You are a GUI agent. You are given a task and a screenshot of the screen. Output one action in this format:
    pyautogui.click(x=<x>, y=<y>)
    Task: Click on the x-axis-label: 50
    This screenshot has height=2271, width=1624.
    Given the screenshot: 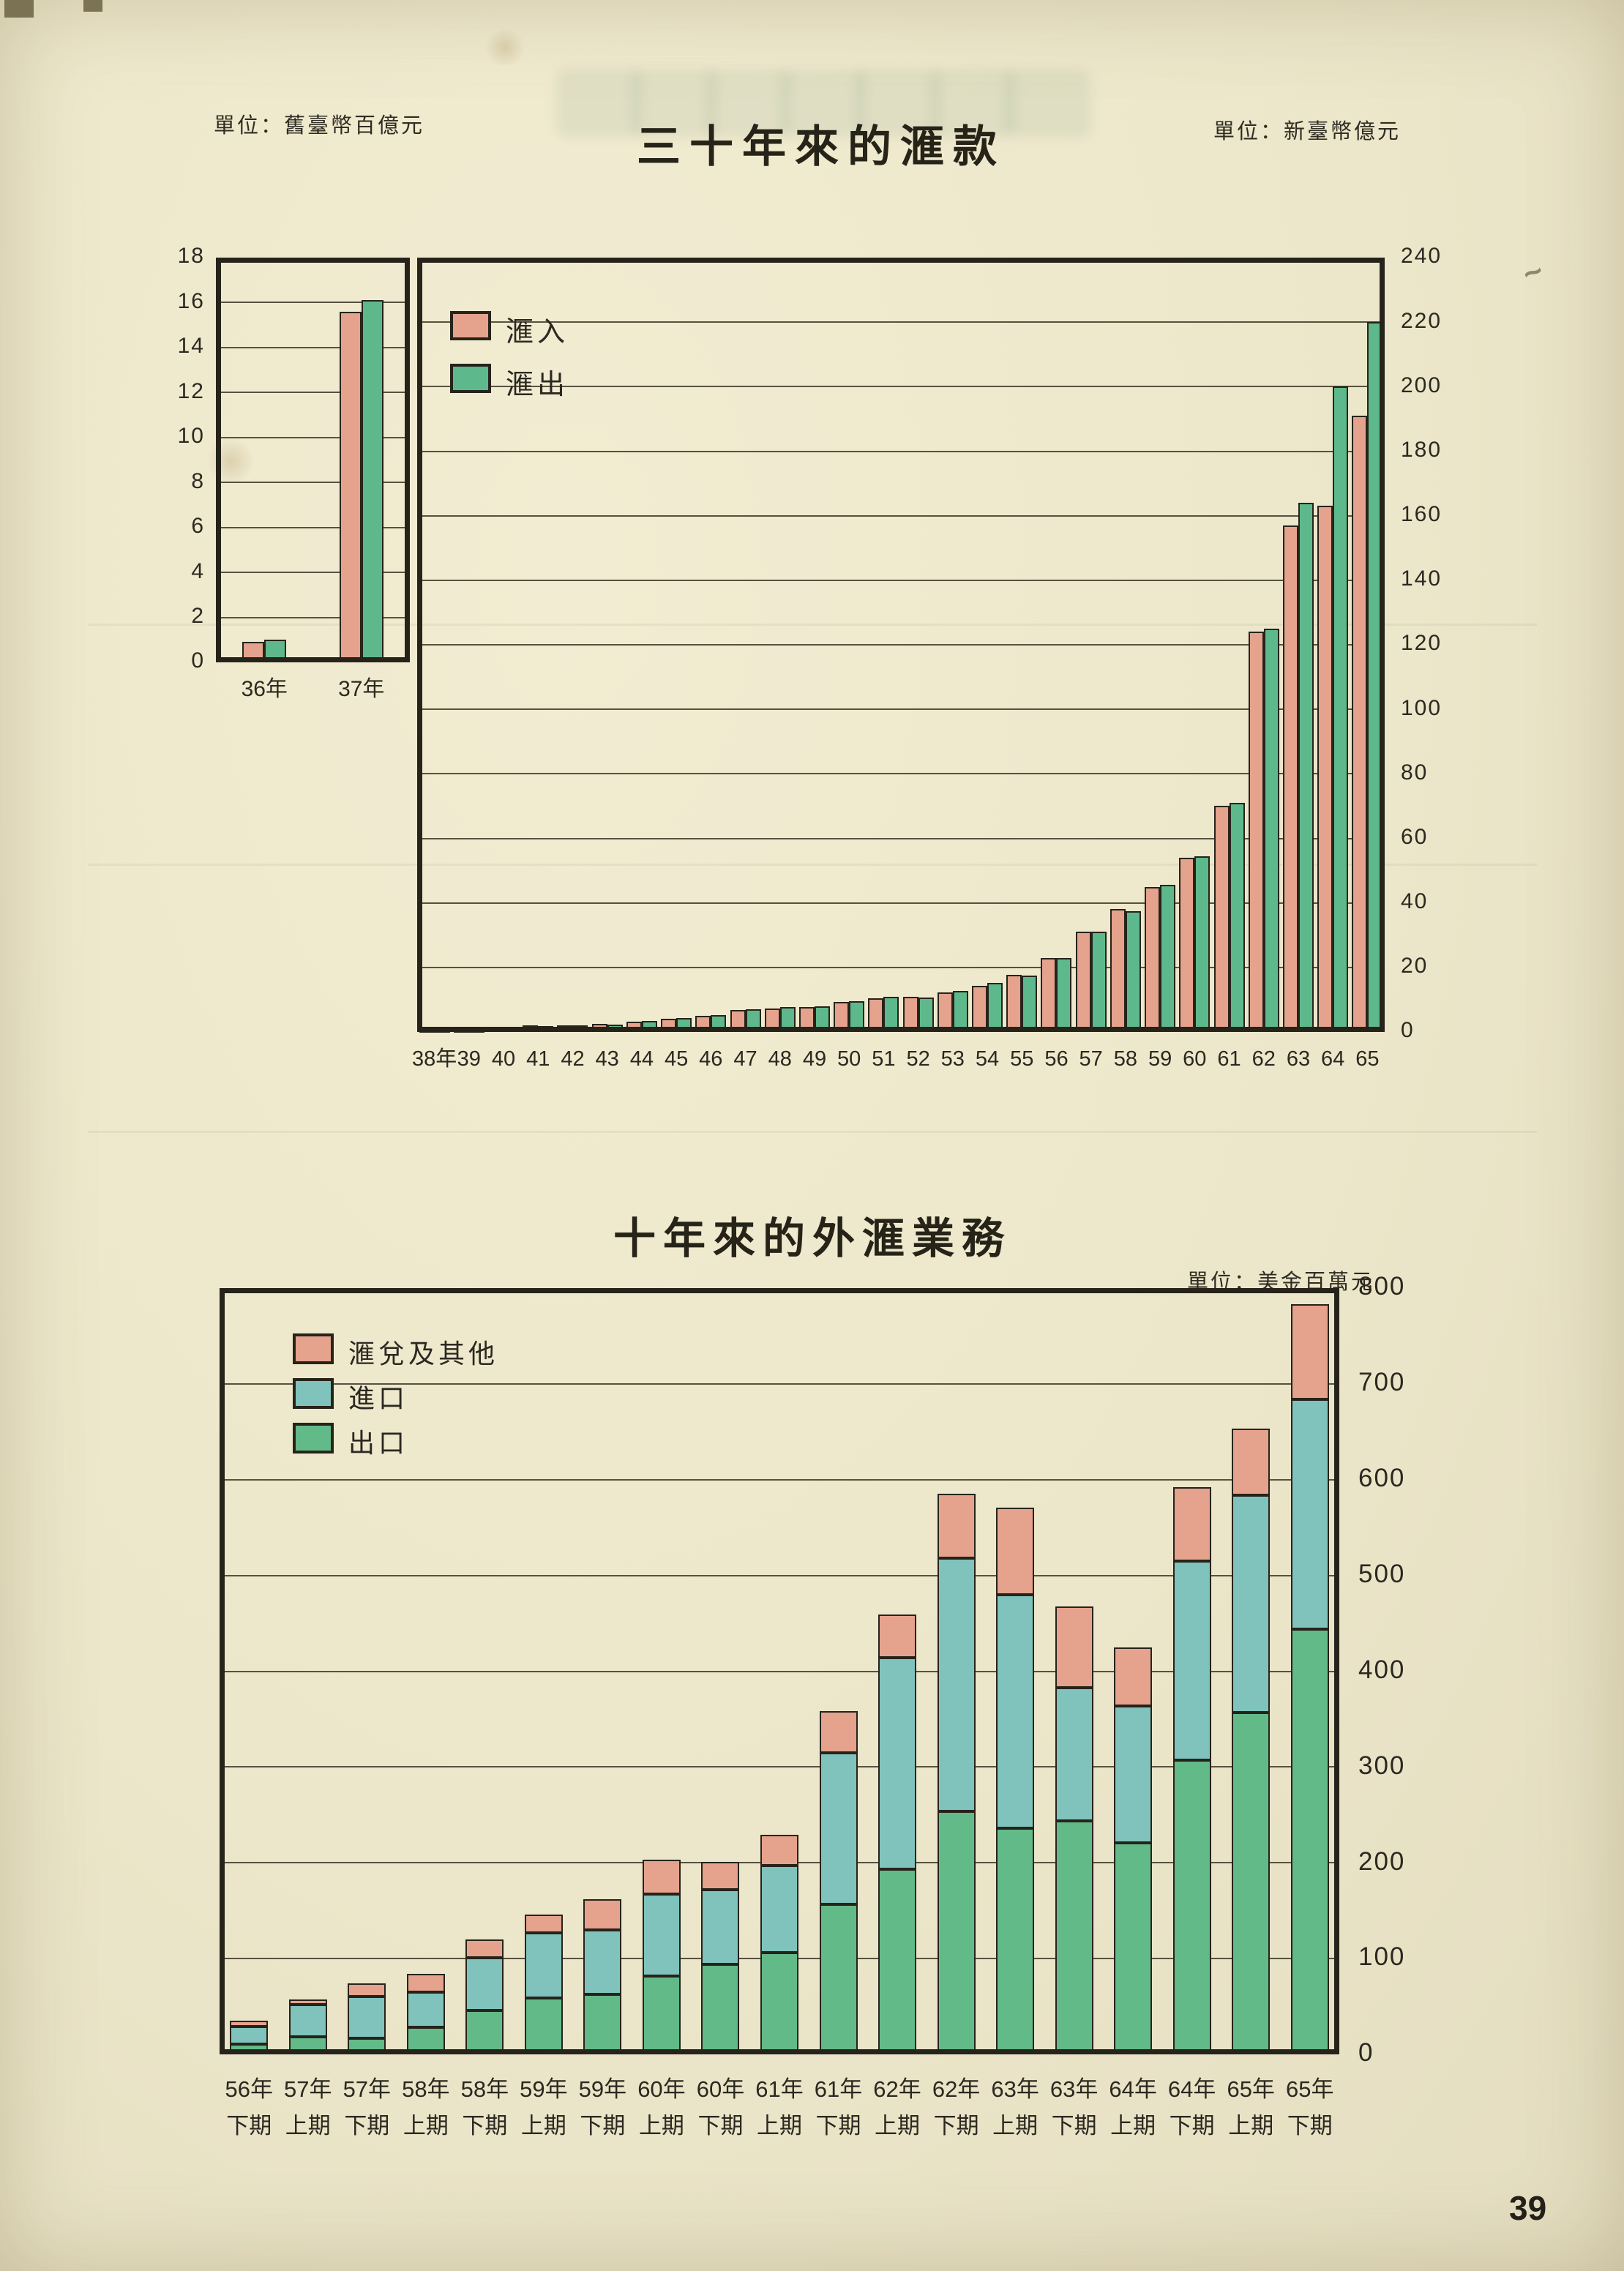 What is the action you would take?
    pyautogui.click(x=849, y=1059)
    